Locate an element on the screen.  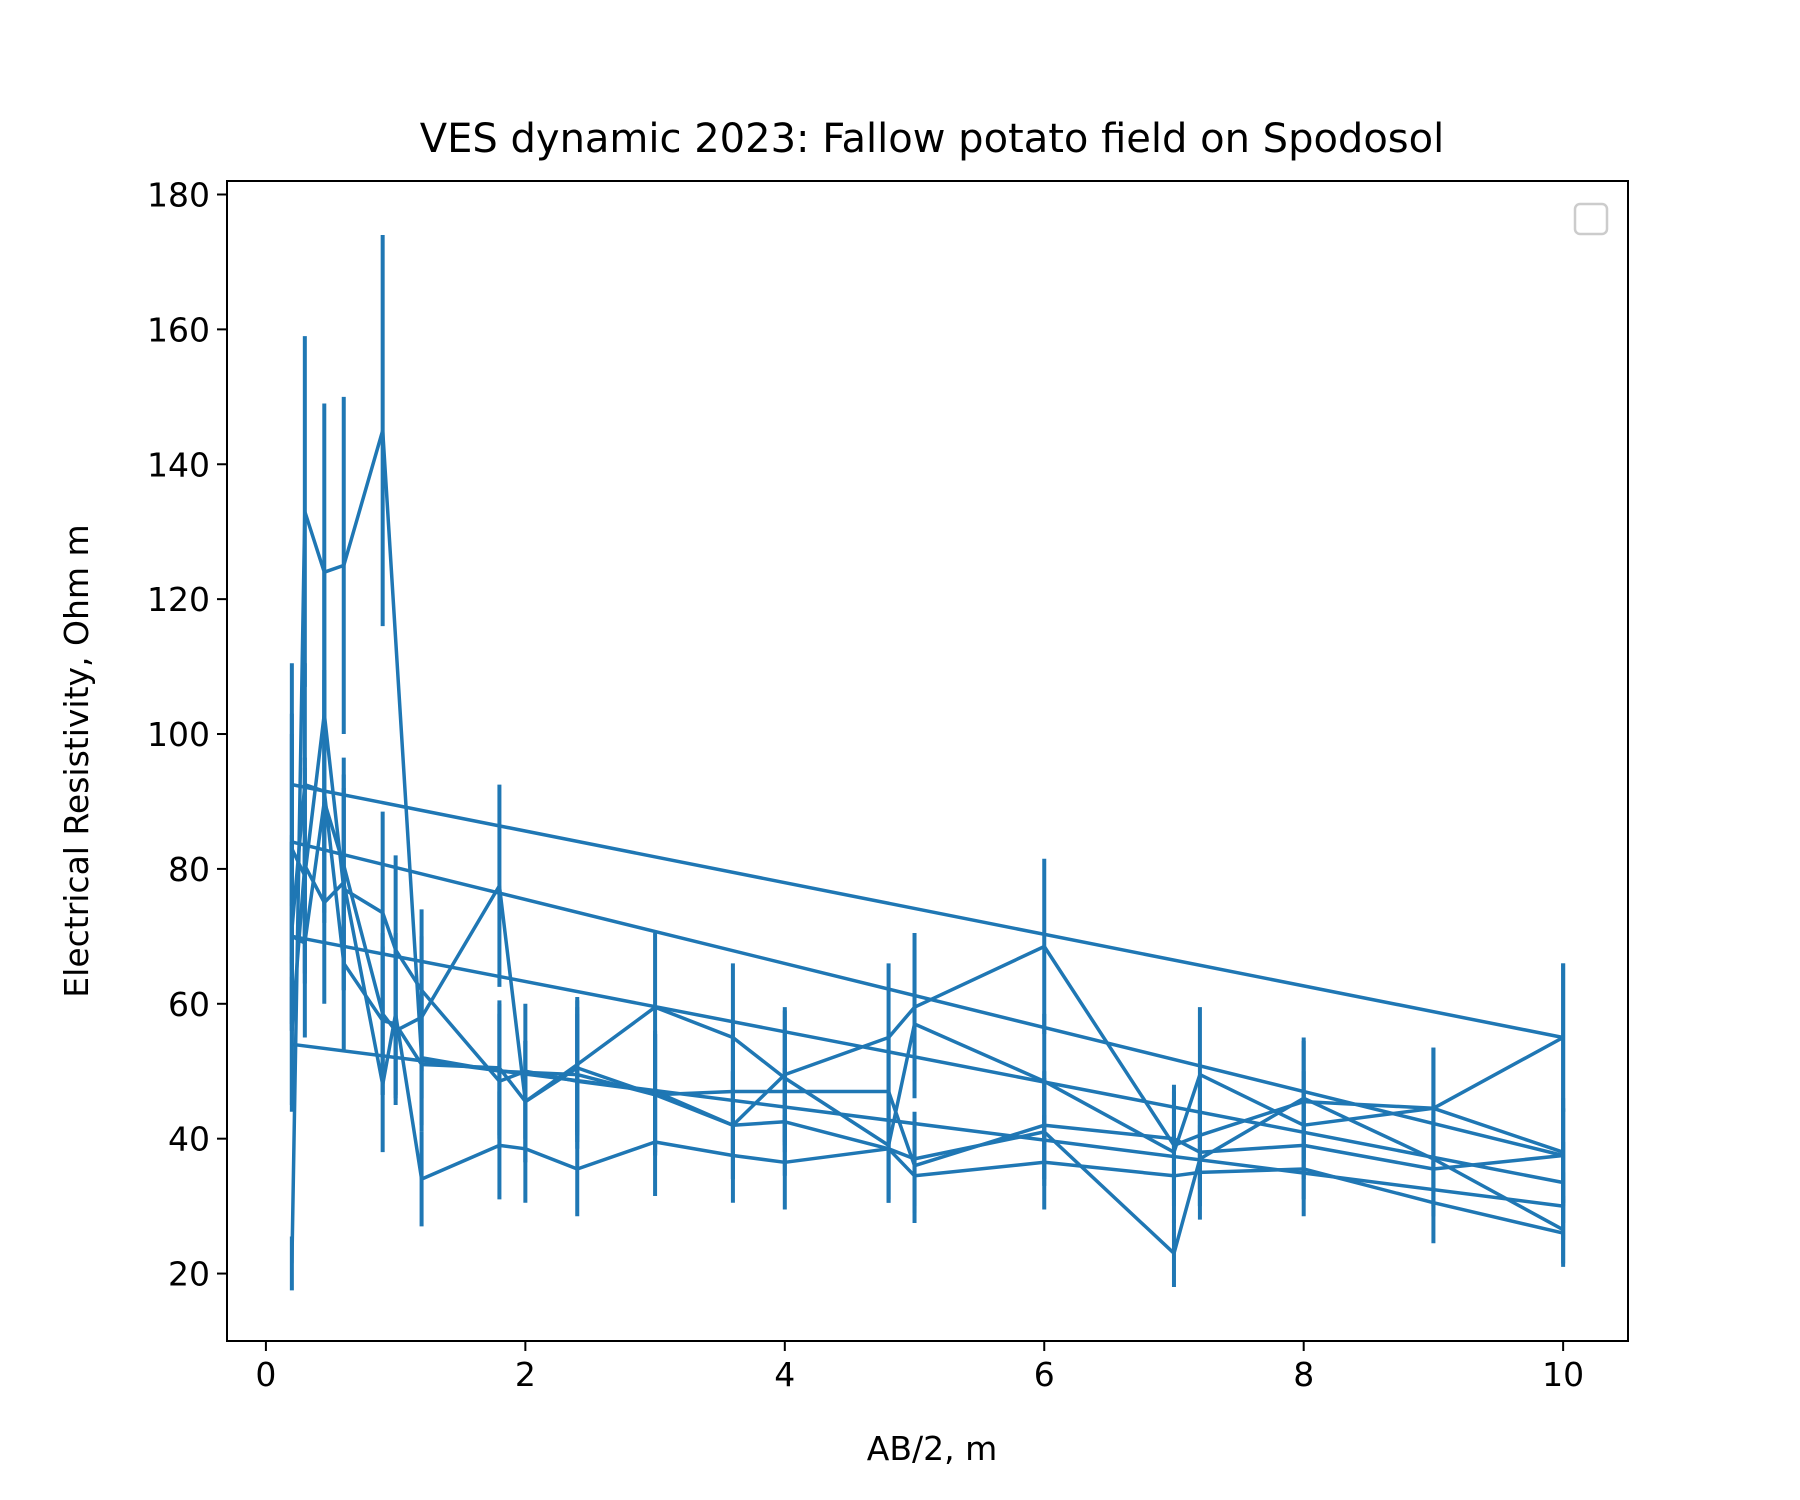
x-tick-label: 2 is located at coordinates (525, 1374).